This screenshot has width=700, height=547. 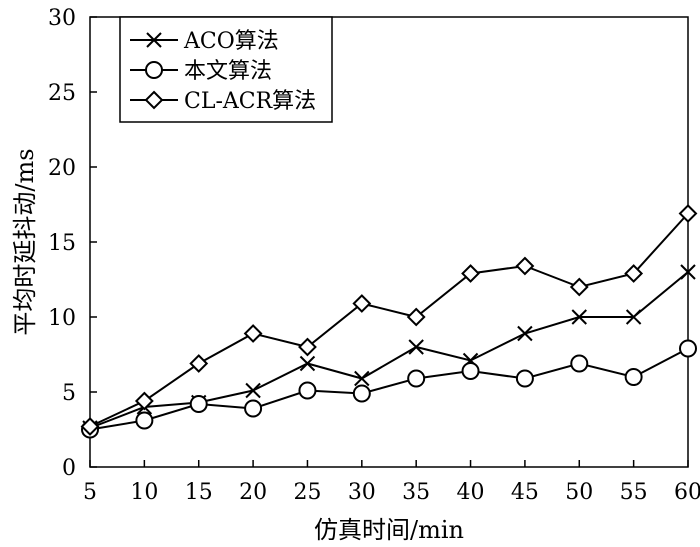 I want to click on x-tick-label: 5, so click(x=90, y=492).